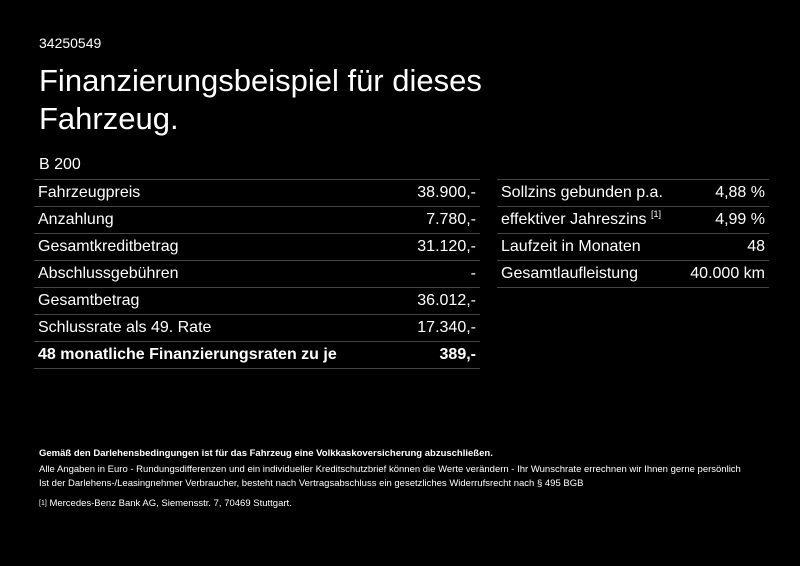  I want to click on footnote-ref: [1], so click(656, 214).